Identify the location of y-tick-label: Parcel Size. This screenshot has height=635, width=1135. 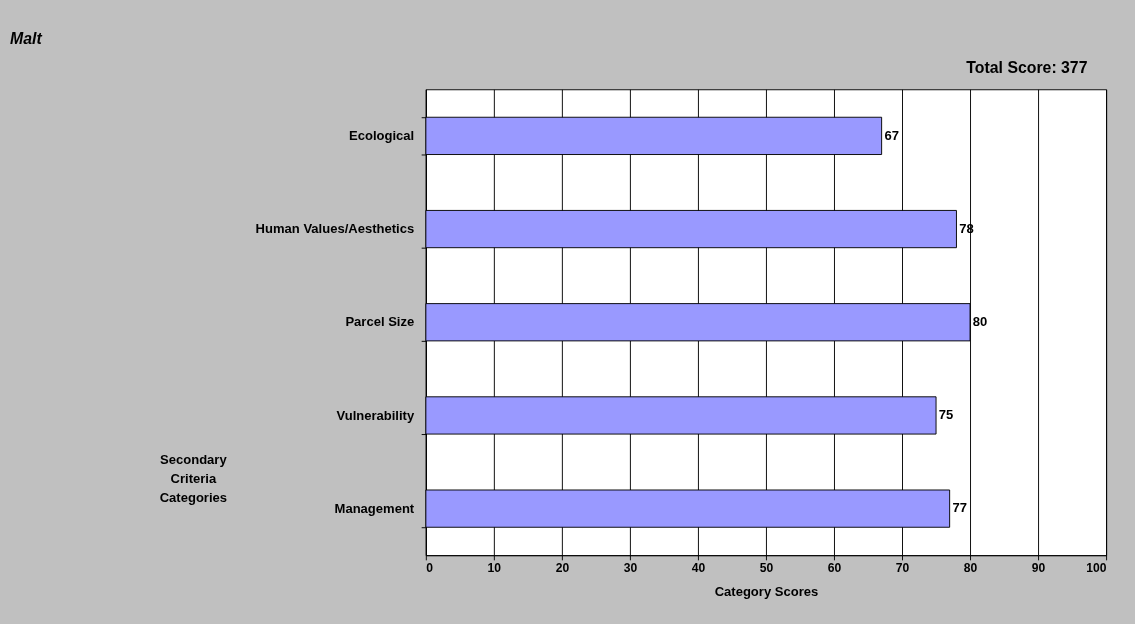
(380, 322).